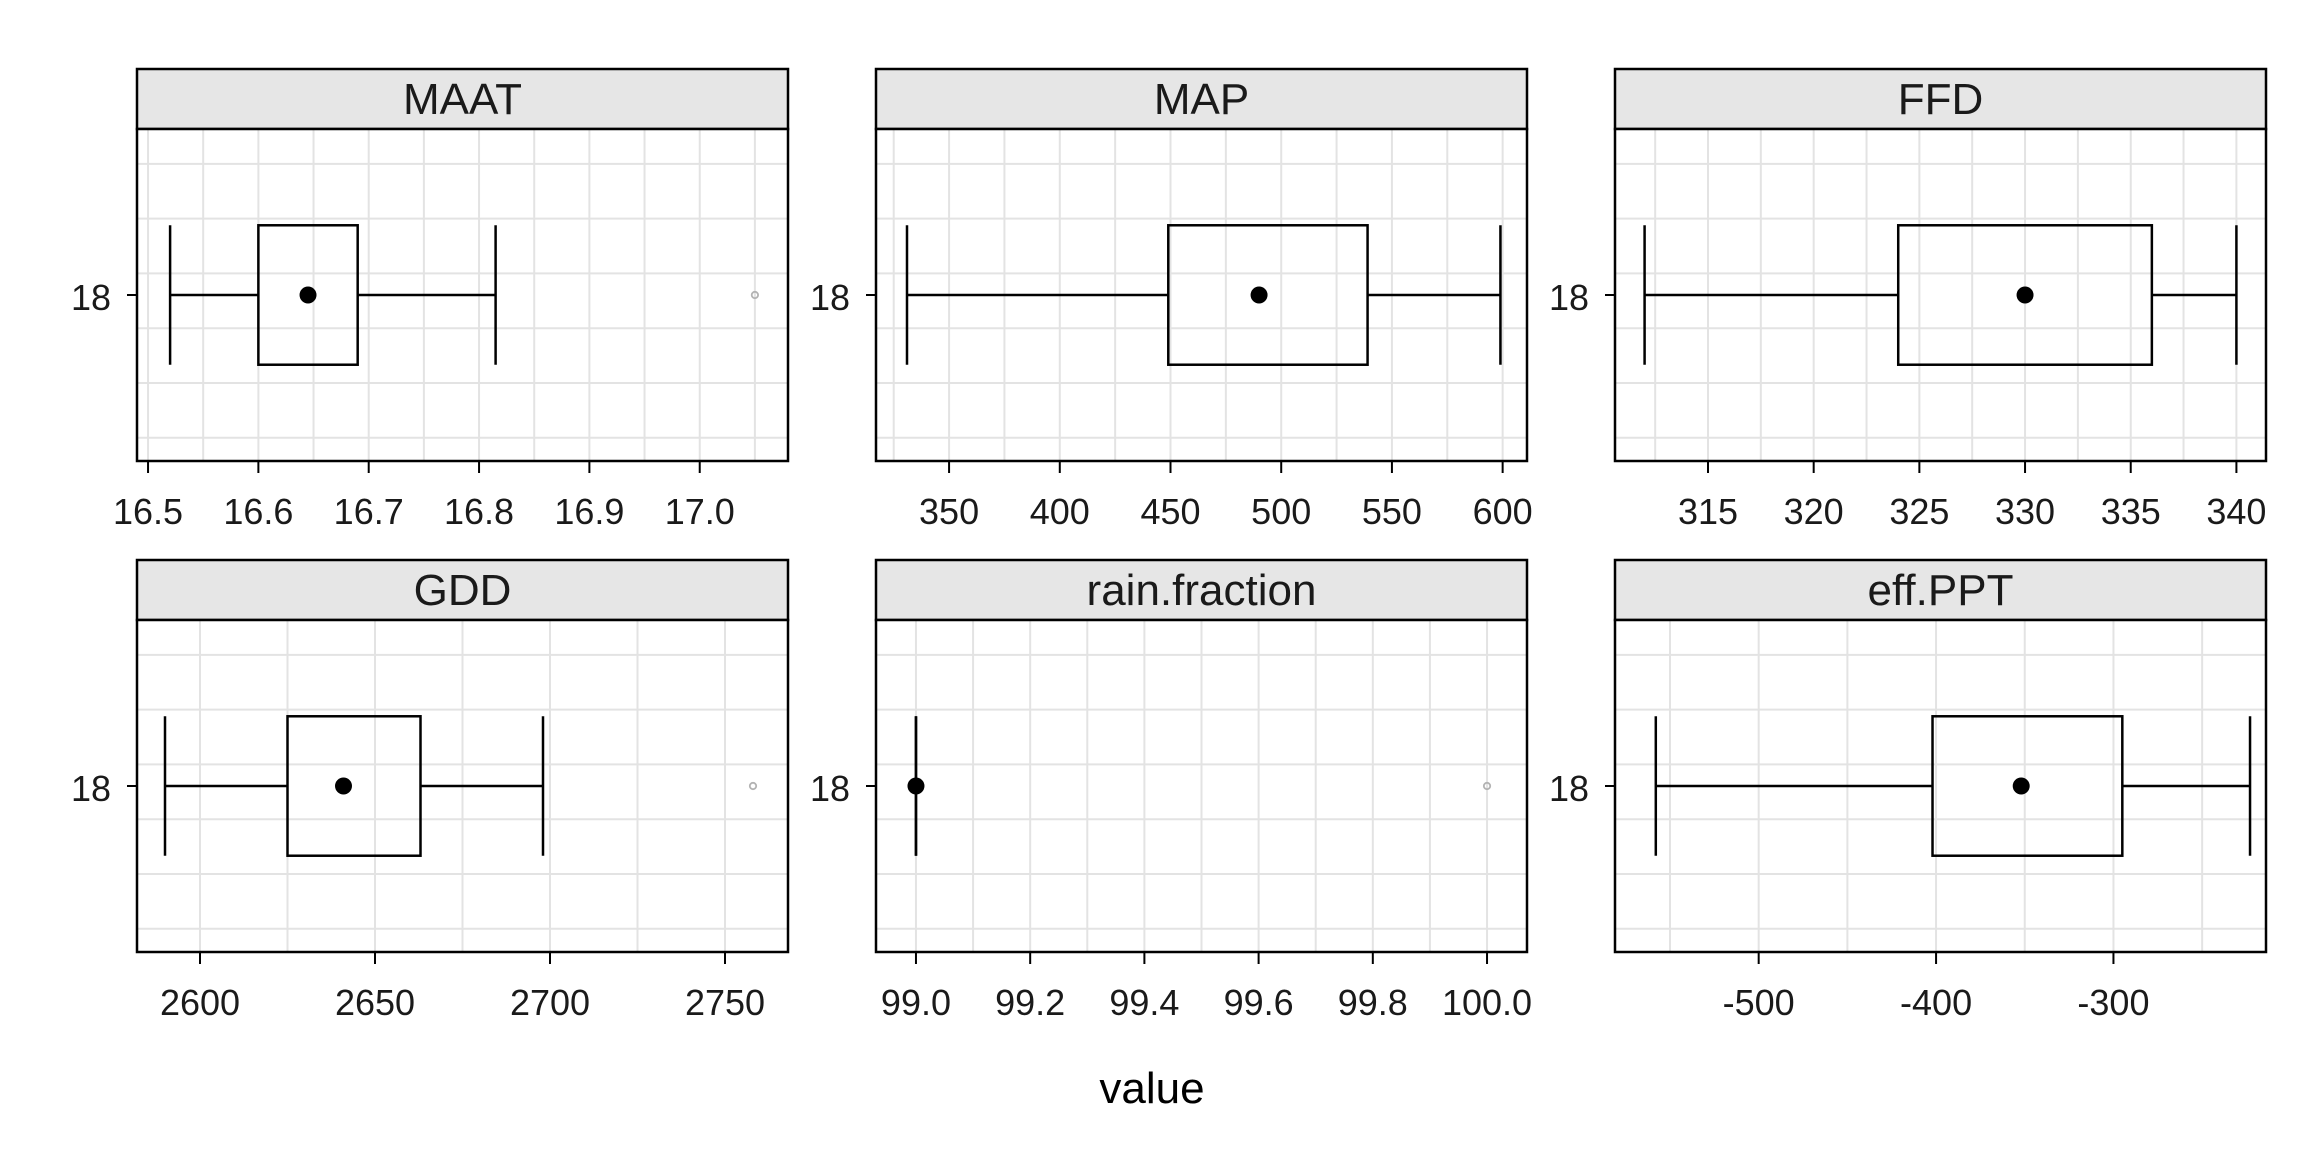  I want to click on x-tick-label: 99.8, so click(1373, 1002).